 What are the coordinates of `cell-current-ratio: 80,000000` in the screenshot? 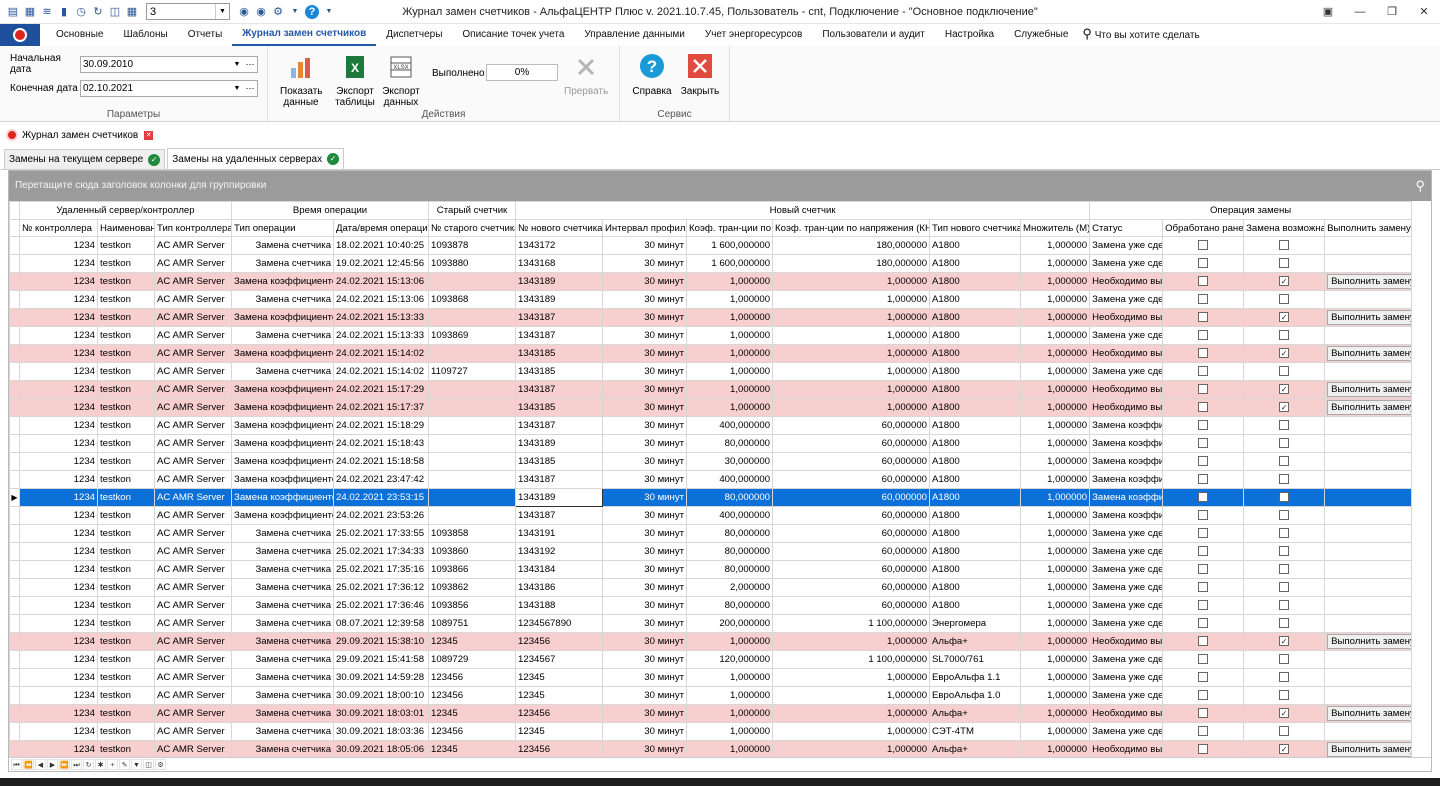 It's located at (730, 569).